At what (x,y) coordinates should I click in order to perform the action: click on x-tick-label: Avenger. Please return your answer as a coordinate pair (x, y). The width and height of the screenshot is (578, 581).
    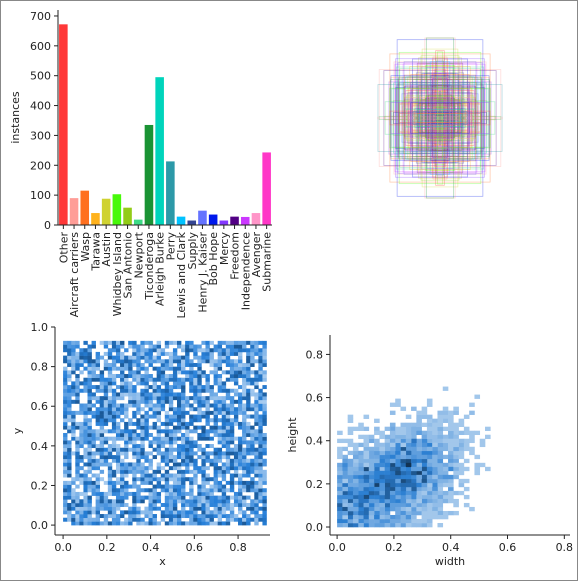
    Looking at the image, I should click on (256, 255).